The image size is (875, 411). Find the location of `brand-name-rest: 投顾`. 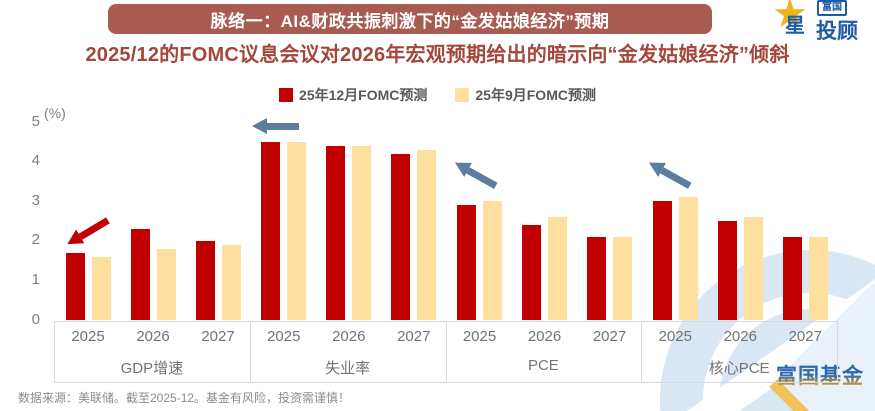

brand-name-rest: 投顾 is located at coordinates (837, 31).